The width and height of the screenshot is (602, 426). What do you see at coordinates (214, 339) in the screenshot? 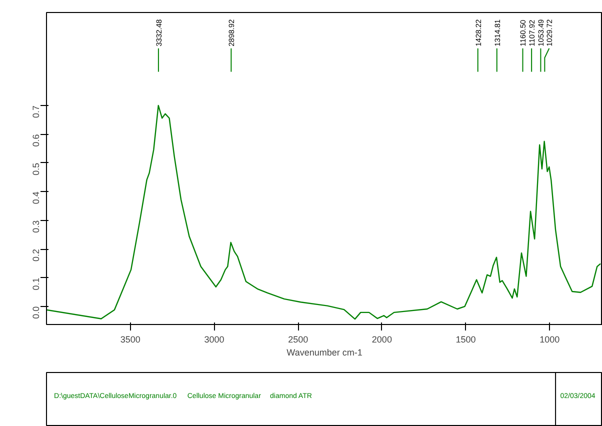
I see `x-tick-label: 3000` at bounding box center [214, 339].